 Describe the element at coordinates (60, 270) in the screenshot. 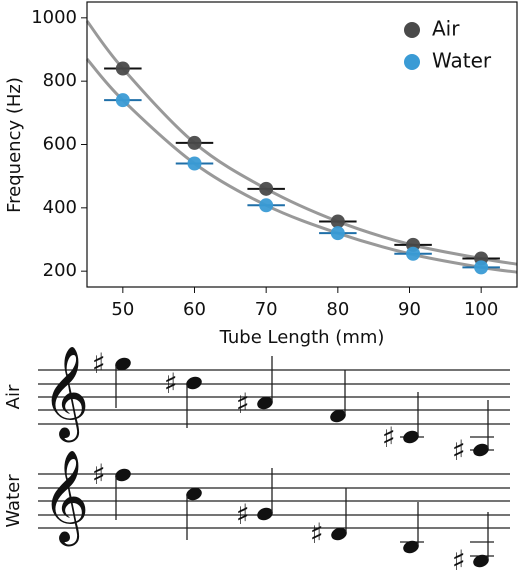

I see `y-tick-label: 200` at that location.